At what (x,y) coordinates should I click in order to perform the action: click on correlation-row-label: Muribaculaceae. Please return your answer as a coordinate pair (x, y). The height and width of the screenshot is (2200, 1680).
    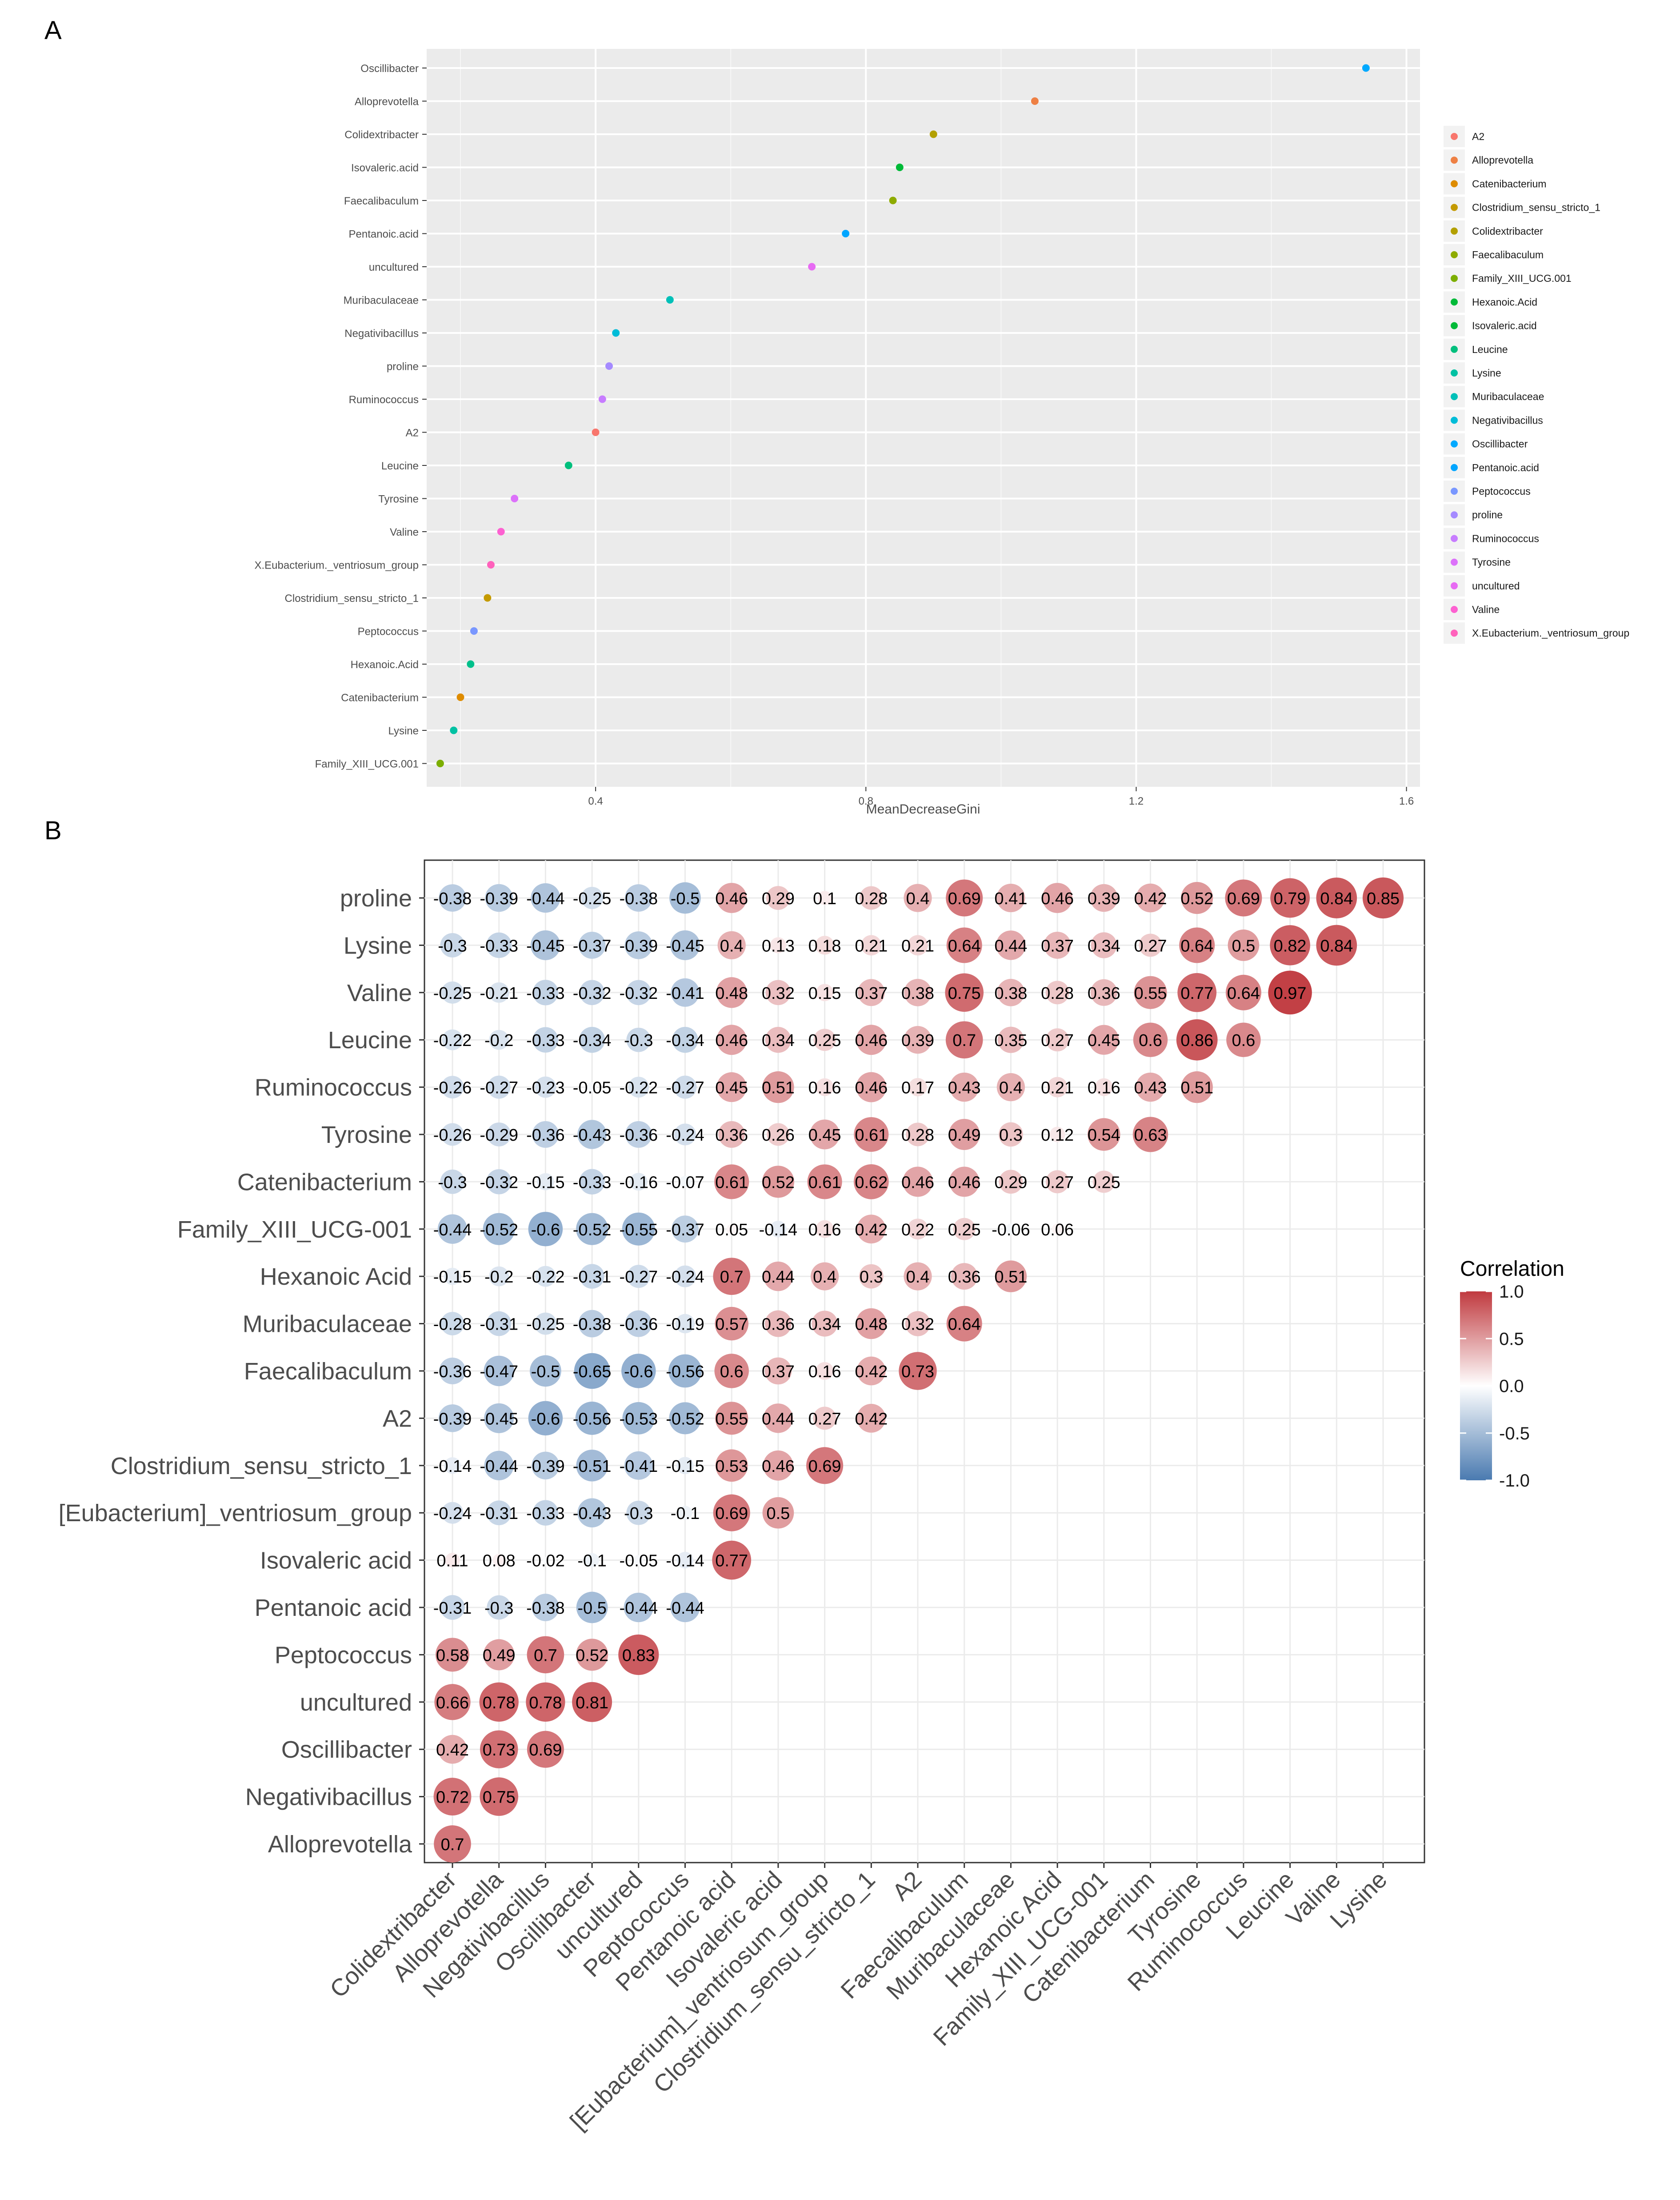
    Looking at the image, I should click on (327, 1324).